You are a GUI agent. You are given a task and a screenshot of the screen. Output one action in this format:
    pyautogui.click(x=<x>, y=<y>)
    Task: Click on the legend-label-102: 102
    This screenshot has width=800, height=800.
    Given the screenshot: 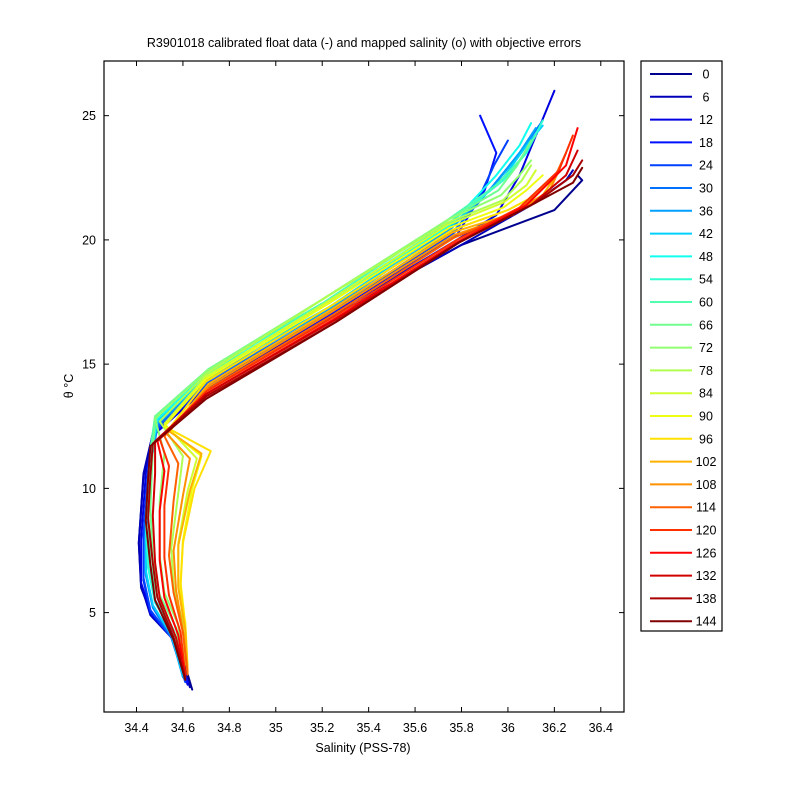 What is the action you would take?
    pyautogui.click(x=706, y=462)
    